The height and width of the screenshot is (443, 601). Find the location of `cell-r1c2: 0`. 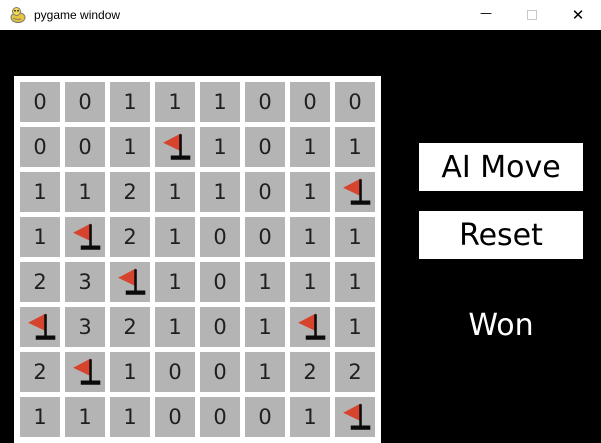

cell-r1c2: 0 is located at coordinates (85, 102).